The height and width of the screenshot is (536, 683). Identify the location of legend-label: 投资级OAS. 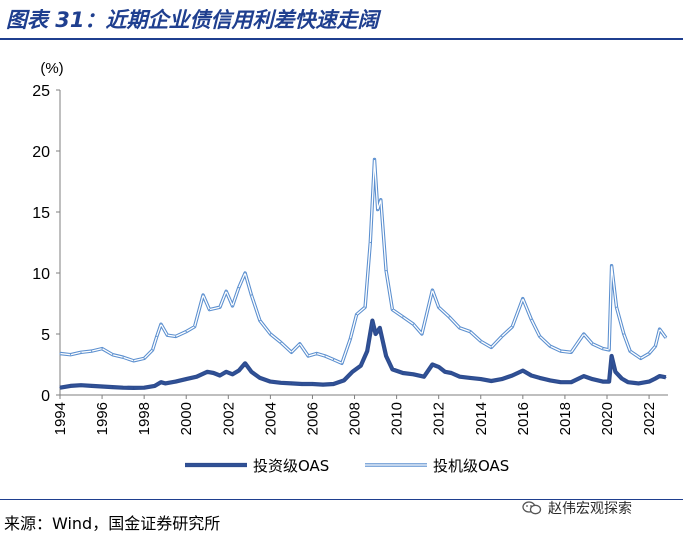
(291, 466).